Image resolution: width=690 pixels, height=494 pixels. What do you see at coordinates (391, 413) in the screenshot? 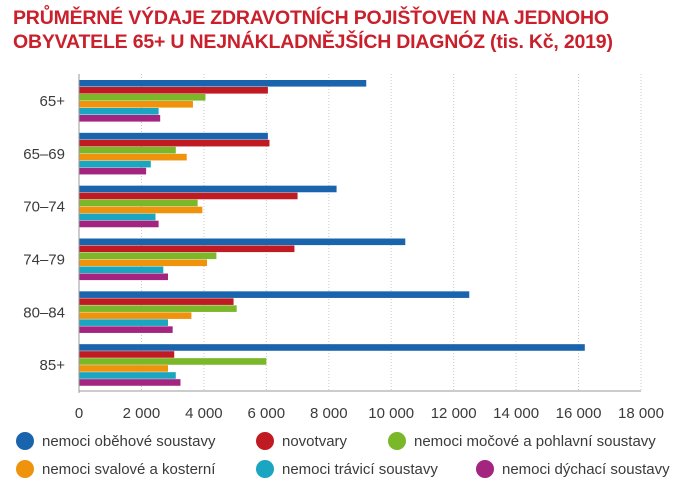
I see `x-tick-label: 10 000` at bounding box center [391, 413].